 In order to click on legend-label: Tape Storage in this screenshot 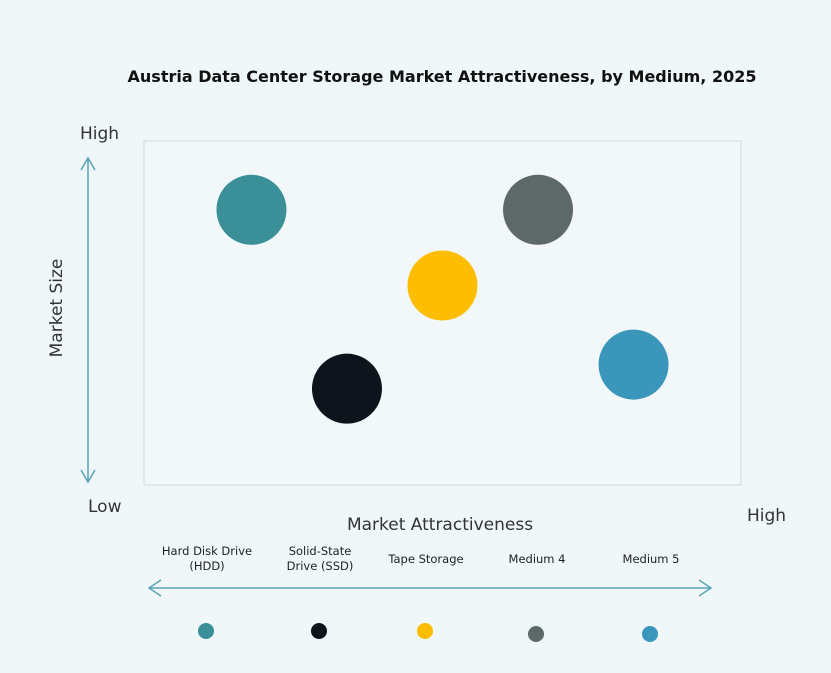, I will do `click(425, 559)`.